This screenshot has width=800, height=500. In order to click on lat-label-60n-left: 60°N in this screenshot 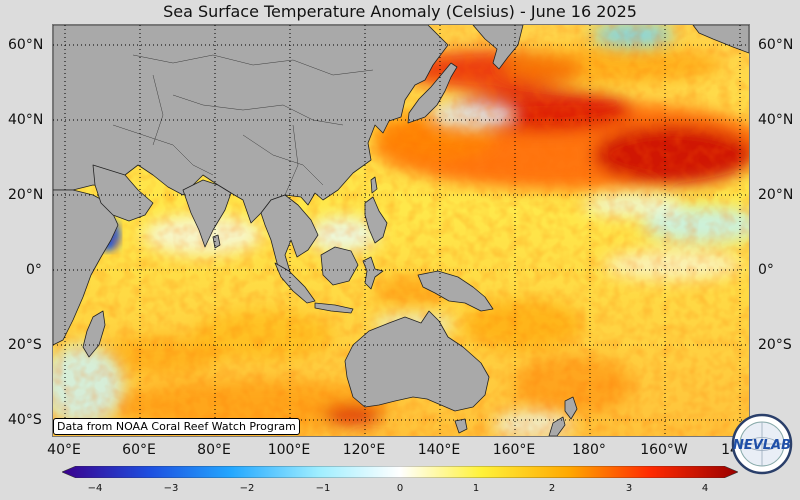, I will do `click(26, 45)`.